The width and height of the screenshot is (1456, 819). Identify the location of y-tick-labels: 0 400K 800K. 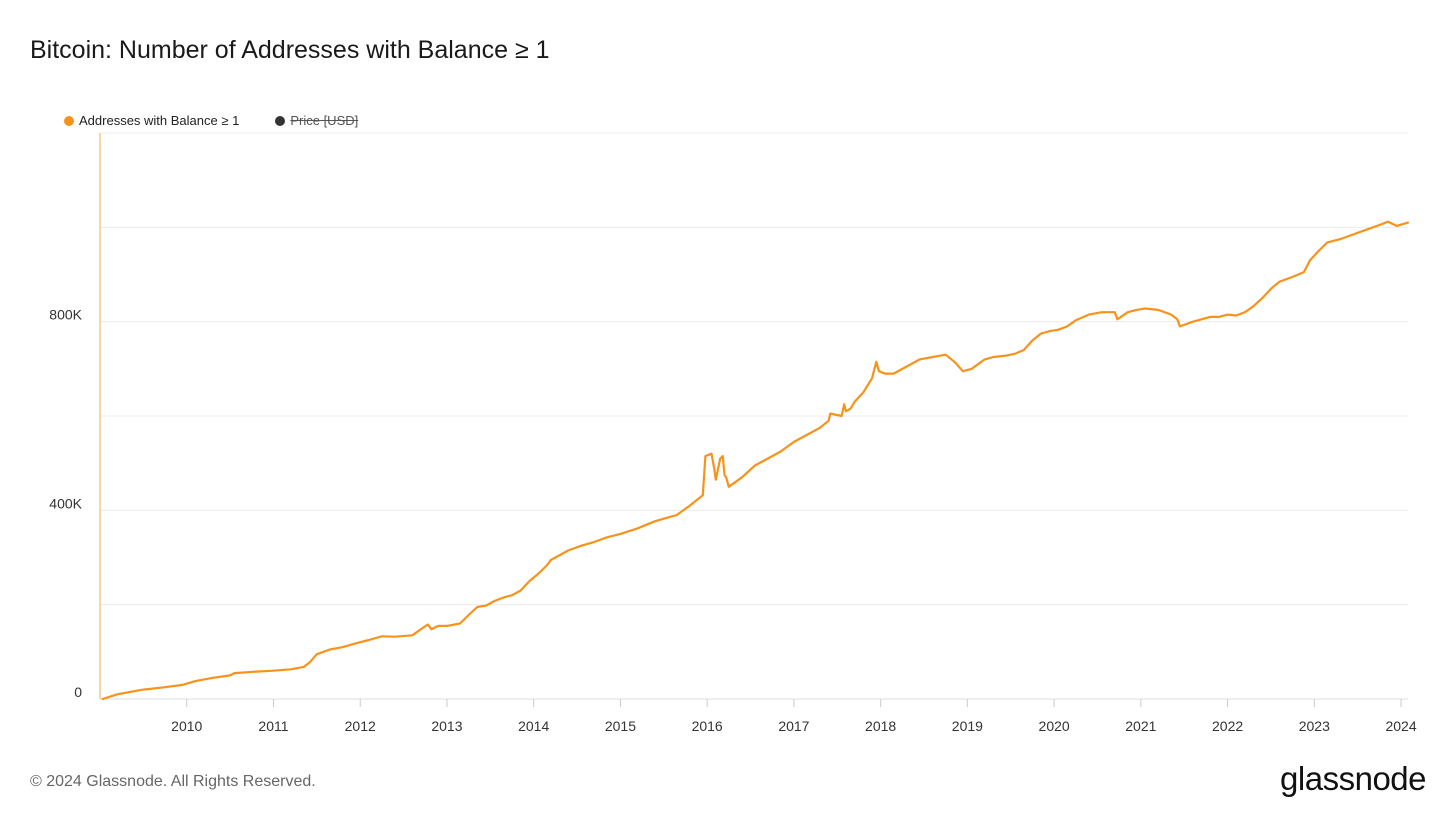
(65, 503).